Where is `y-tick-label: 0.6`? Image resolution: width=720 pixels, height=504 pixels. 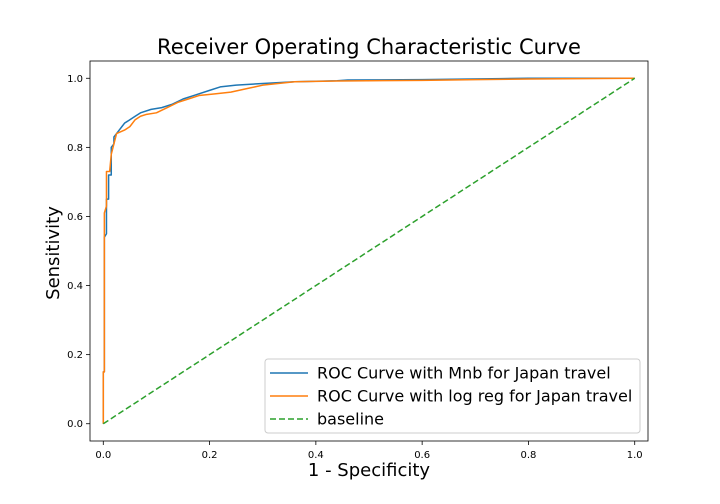 y-tick-label: 0.6 is located at coordinates (75, 217).